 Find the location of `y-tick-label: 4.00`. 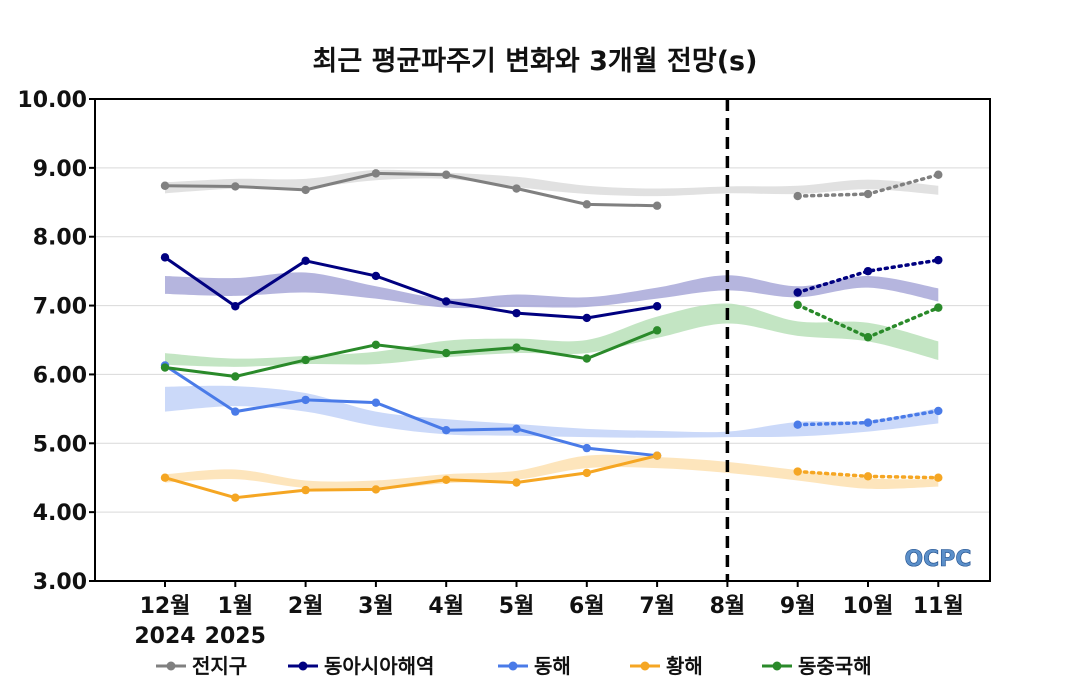

y-tick-label: 4.00 is located at coordinates (60, 513).